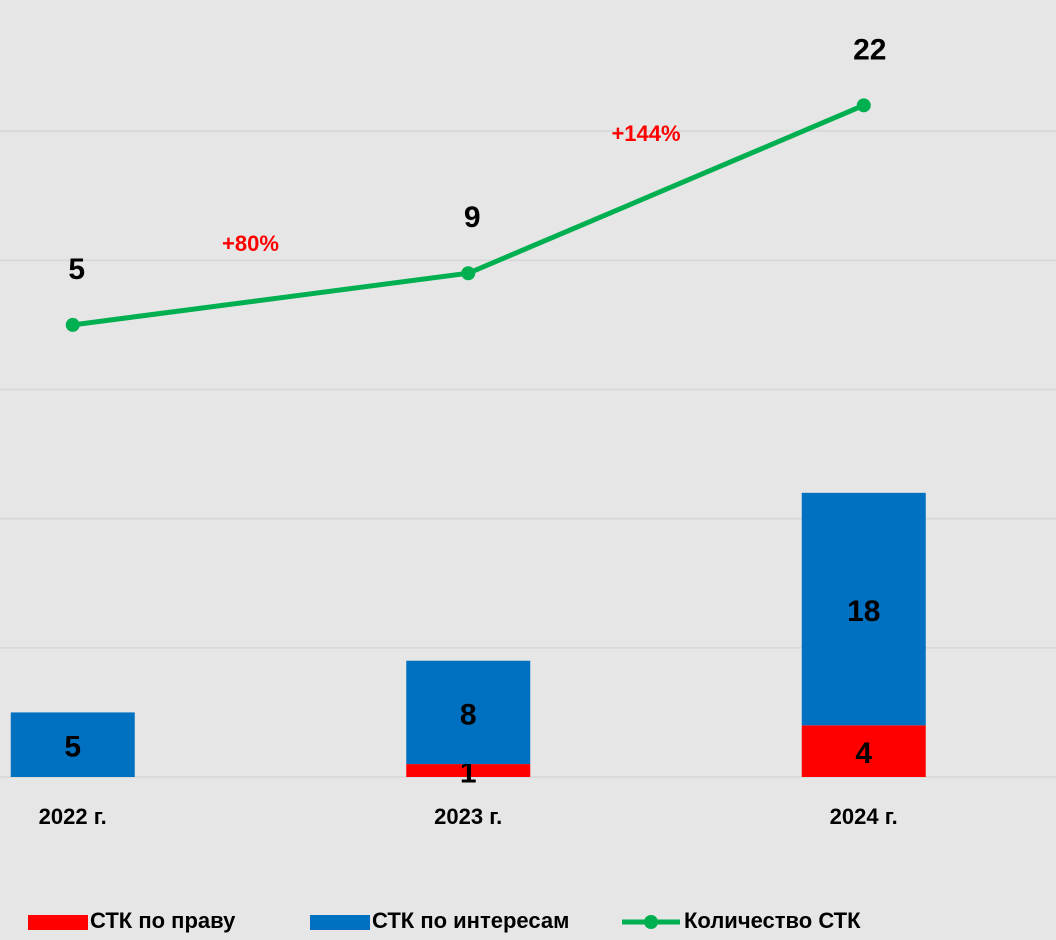  Describe the element at coordinates (472, 217) in the screenshot. I see `line-value-label: 9` at that location.